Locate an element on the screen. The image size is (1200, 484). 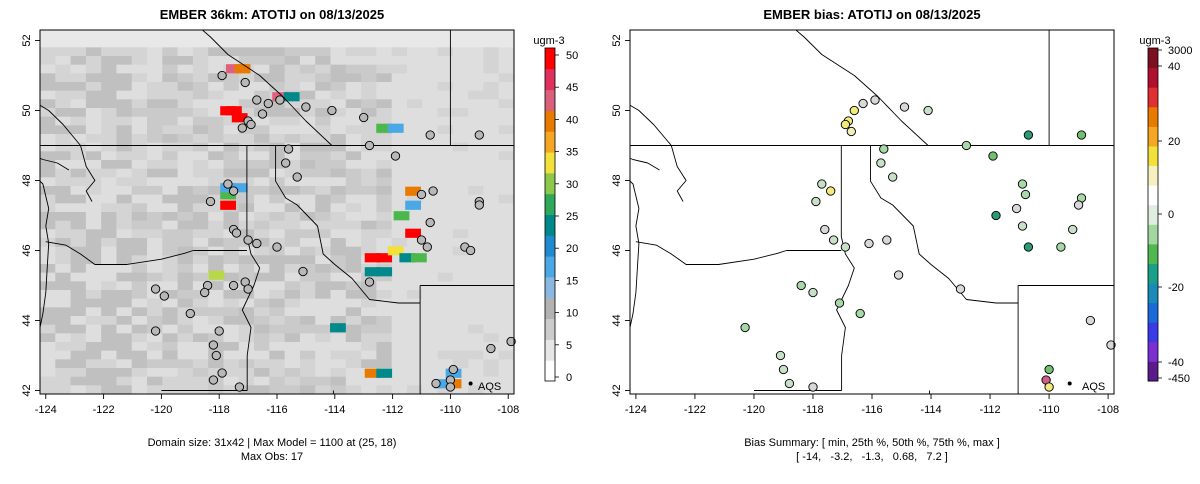
x-tick-label: -114 is located at coordinates (930, 410).